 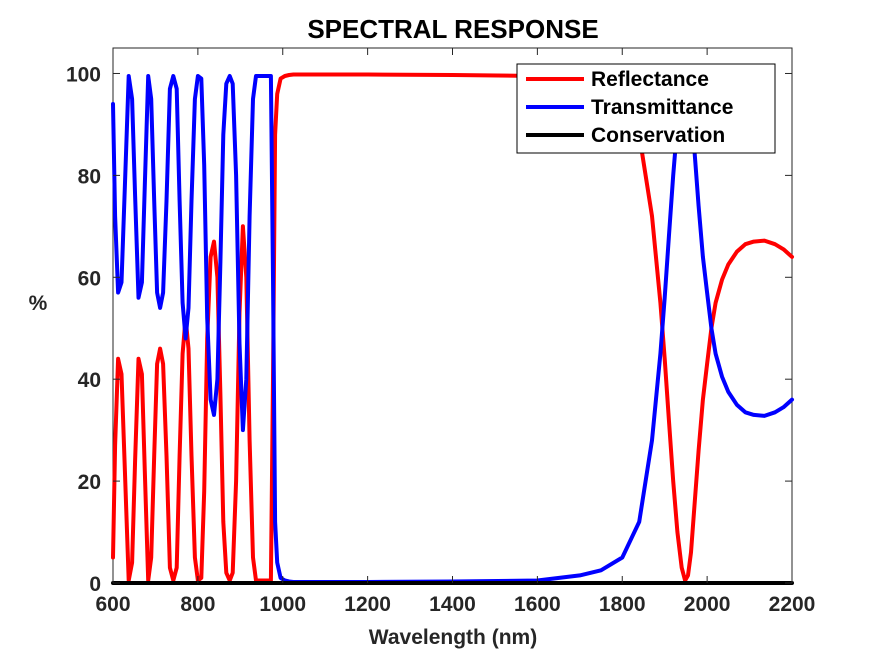 What do you see at coordinates (197, 604) in the screenshot?
I see `x-tick-label-800: 800` at bounding box center [197, 604].